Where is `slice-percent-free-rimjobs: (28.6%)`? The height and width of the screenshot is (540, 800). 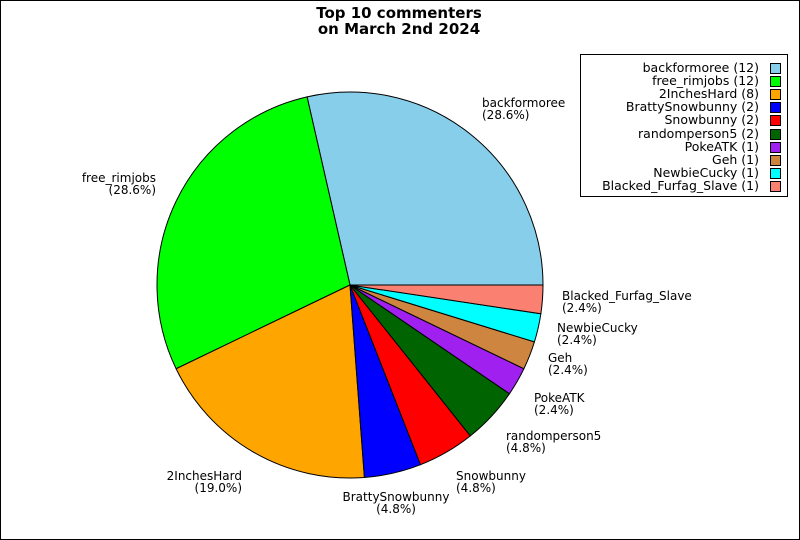 slice-percent-free-rimjobs: (28.6%) is located at coordinates (132, 190).